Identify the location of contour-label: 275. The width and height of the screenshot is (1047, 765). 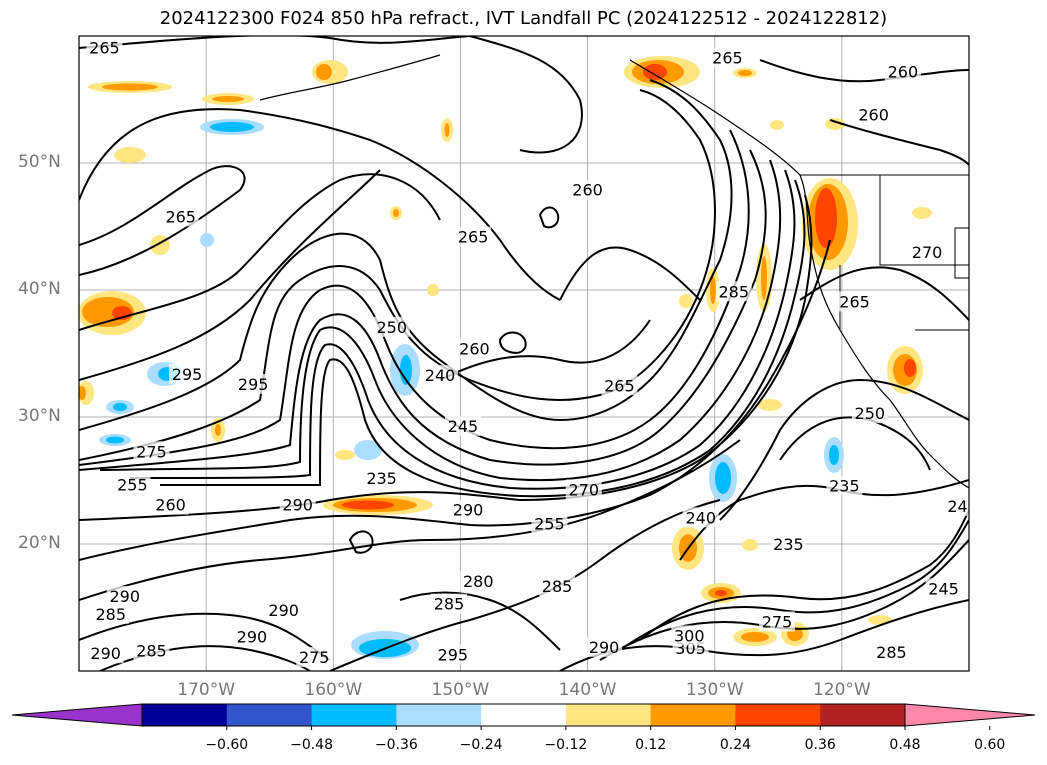
(314, 657).